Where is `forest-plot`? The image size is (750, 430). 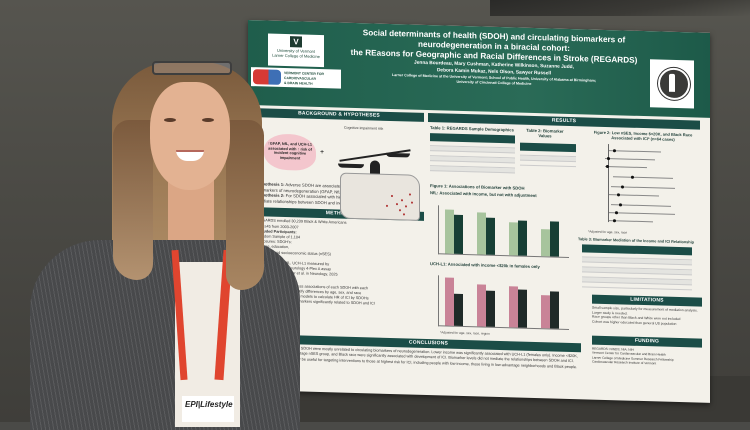
forest-plot is located at coordinates (647, 184).